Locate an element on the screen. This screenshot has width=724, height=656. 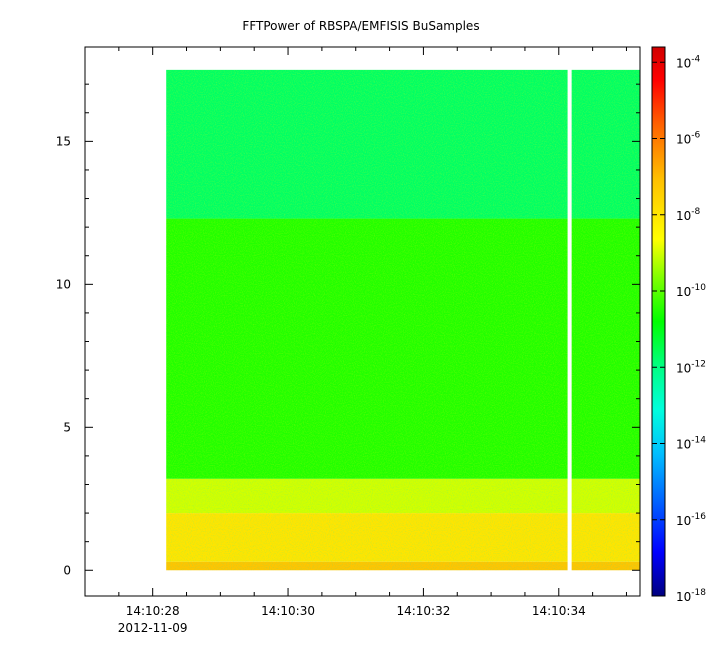
y-tick-label: 5 is located at coordinates (67, 427).